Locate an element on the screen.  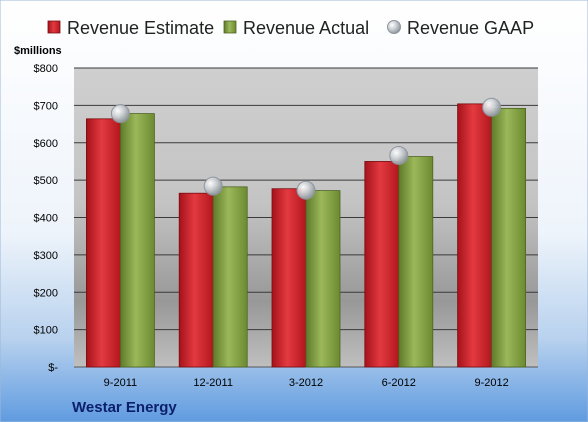
x-tick-label: 6-2012 is located at coordinates (399, 383).